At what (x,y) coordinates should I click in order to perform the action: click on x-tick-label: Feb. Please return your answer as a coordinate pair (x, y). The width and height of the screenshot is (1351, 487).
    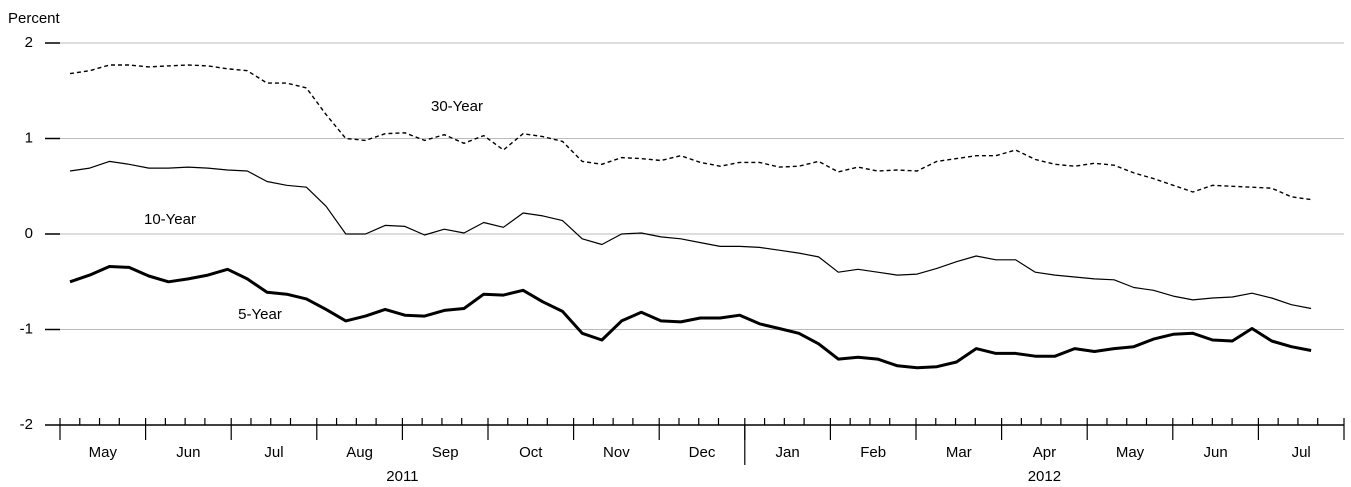
    Looking at the image, I should click on (873, 452).